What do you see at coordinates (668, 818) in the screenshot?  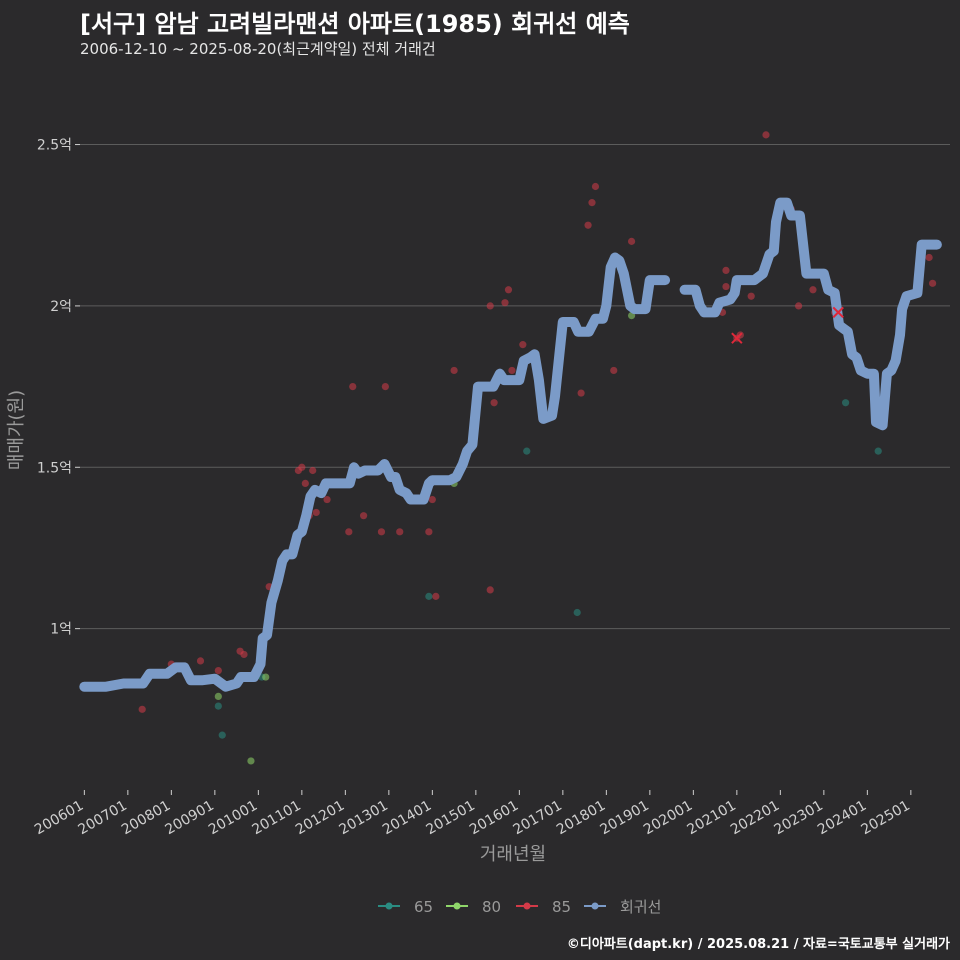 I see `x-tick-label: 202001` at bounding box center [668, 818].